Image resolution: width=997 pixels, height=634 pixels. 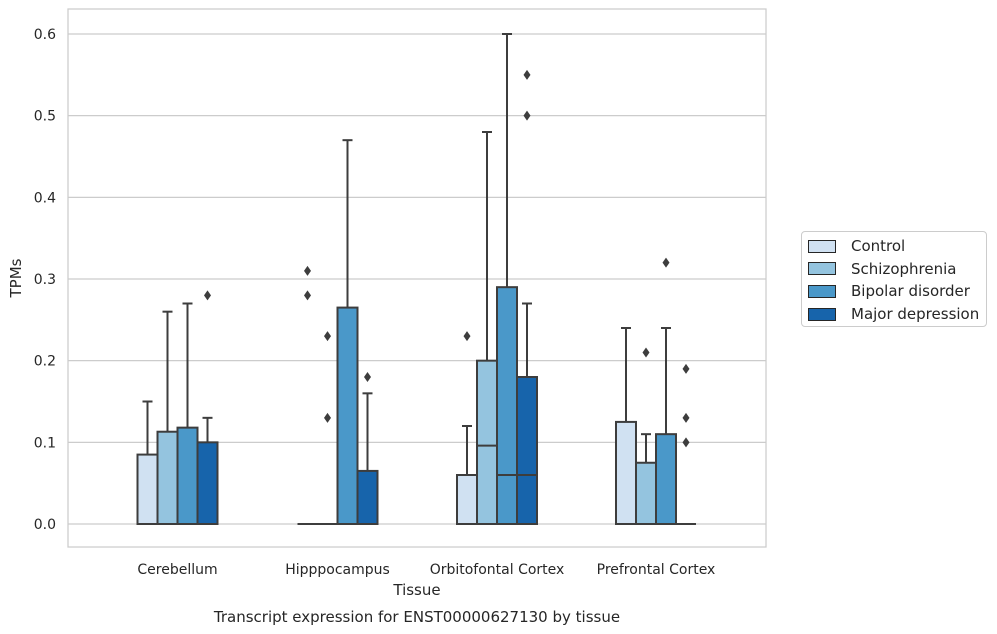 I want to click on legend-label: Bipolar disorder, so click(x=910, y=291).